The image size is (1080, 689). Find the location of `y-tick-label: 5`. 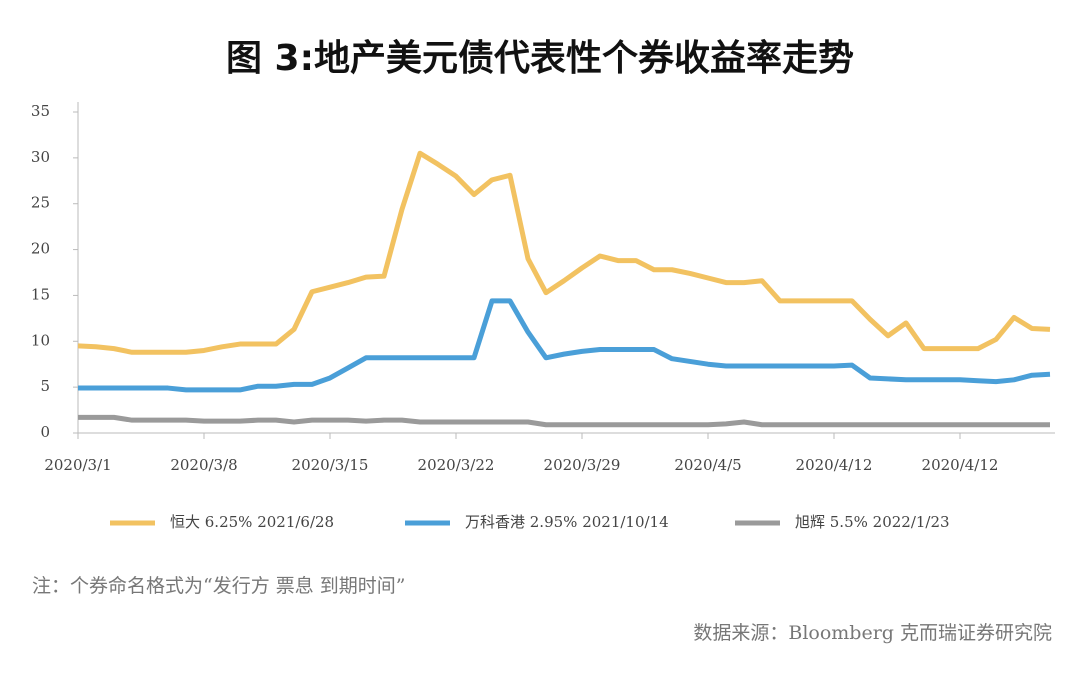

y-tick-label: 5 is located at coordinates (45, 386).